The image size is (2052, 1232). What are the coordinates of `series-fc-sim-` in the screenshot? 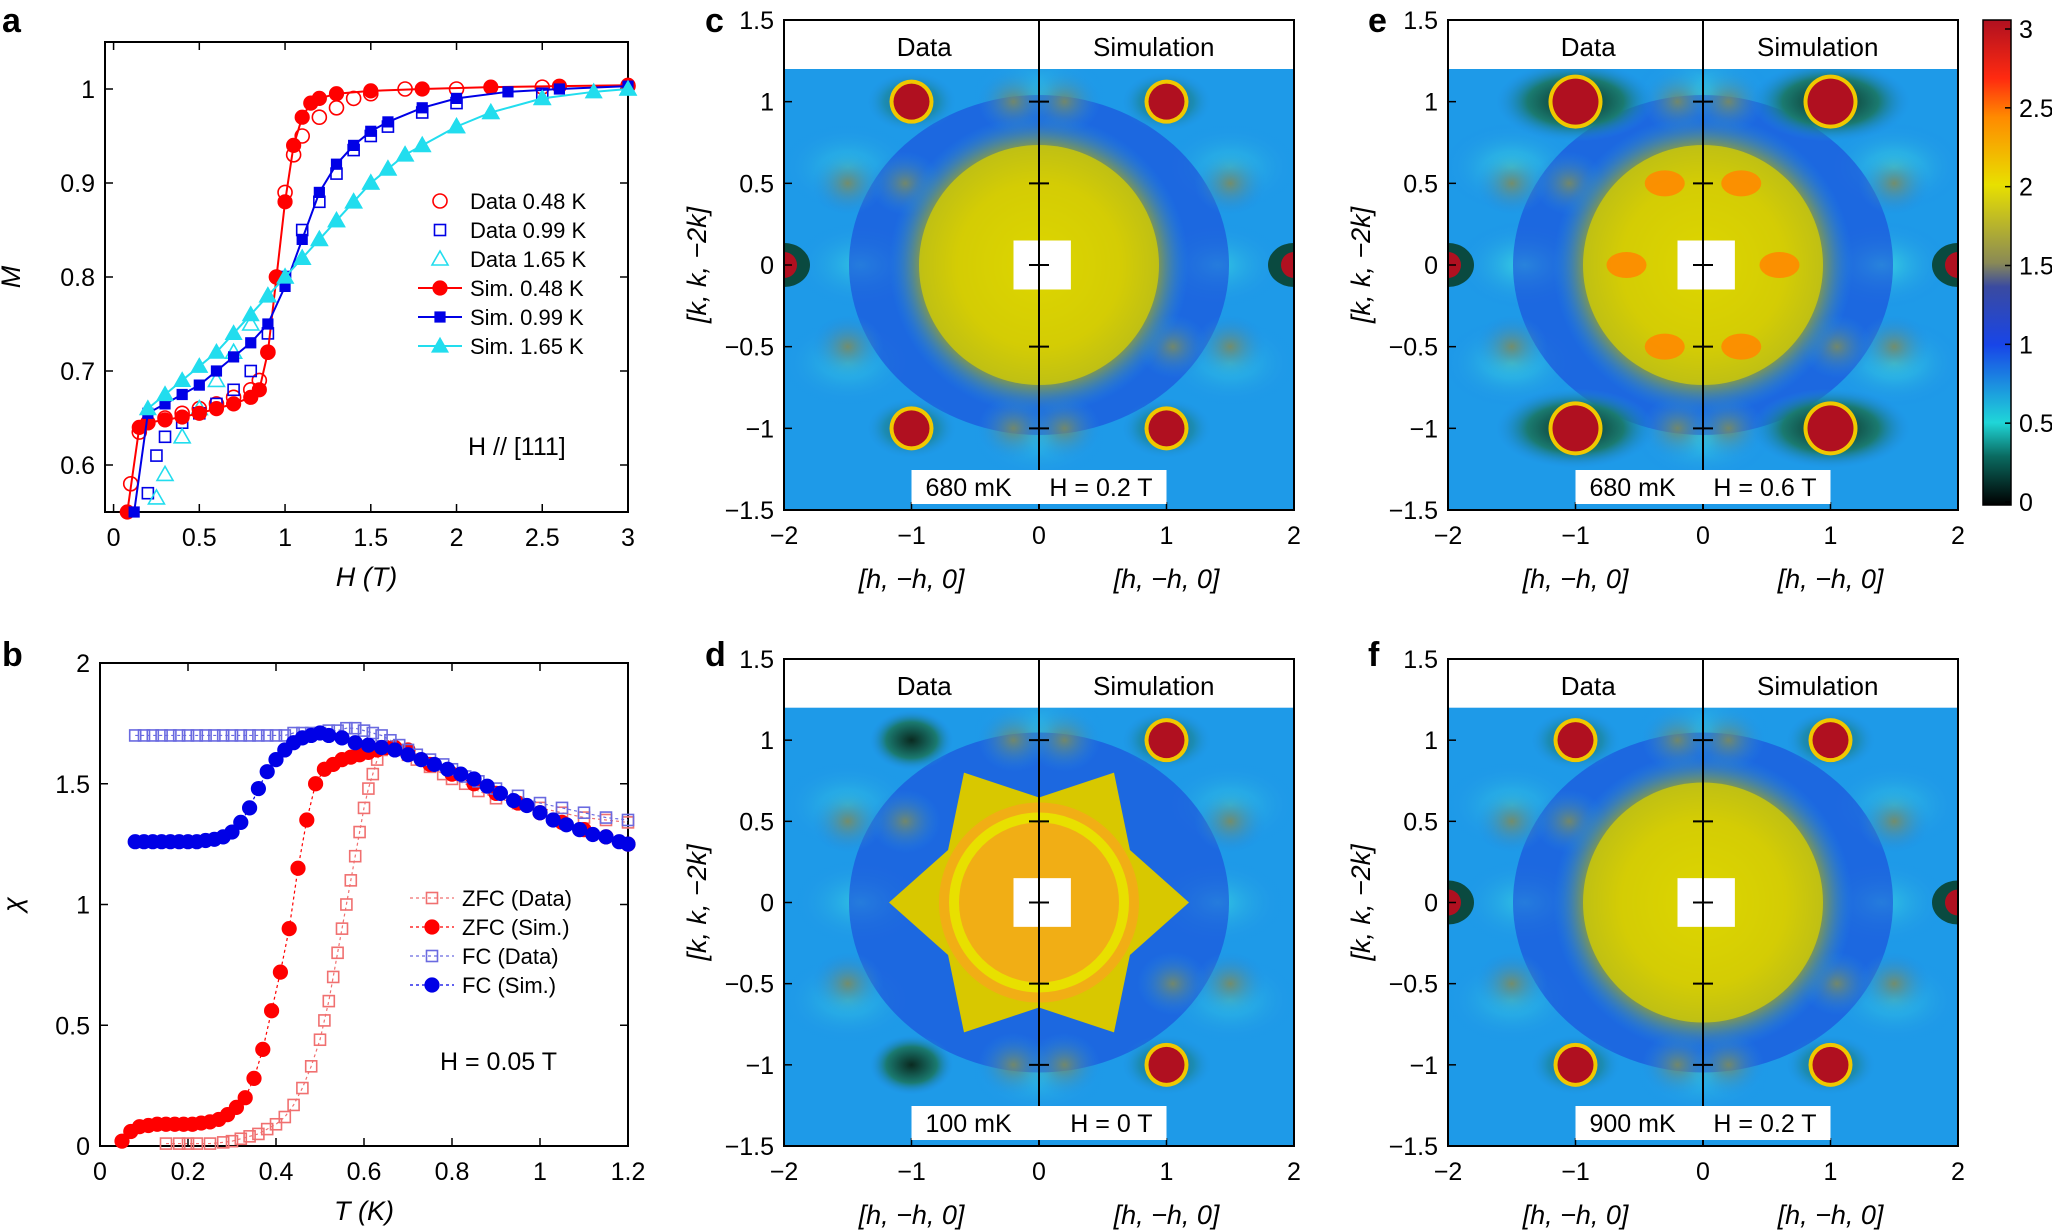 It's located at (381, 788).